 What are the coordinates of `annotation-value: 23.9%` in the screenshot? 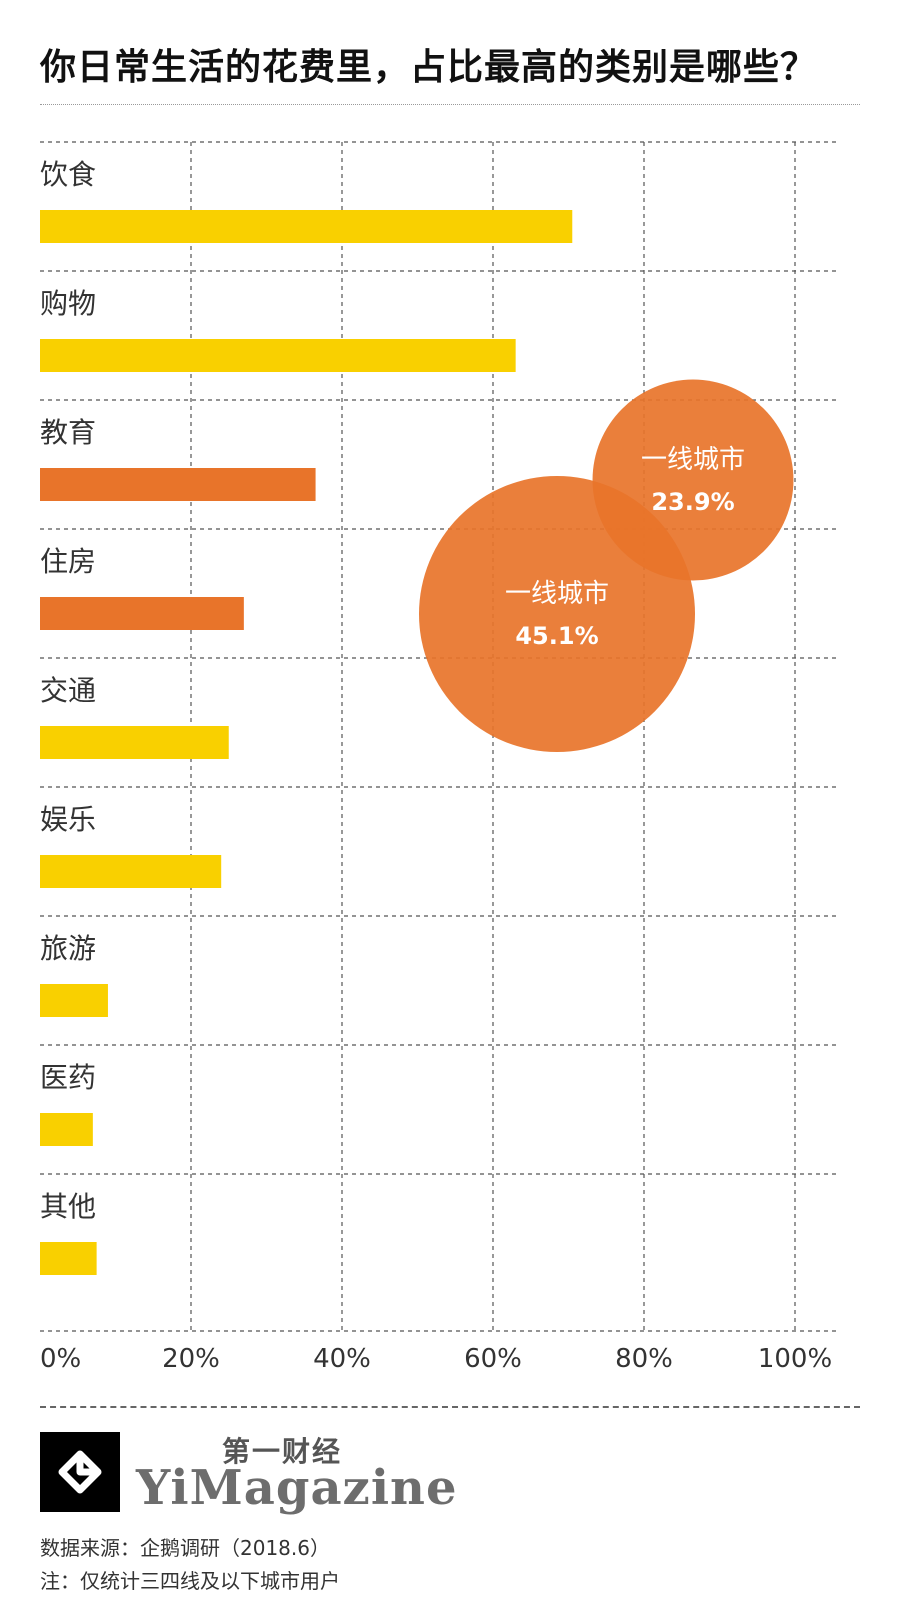 It's located at (692, 502).